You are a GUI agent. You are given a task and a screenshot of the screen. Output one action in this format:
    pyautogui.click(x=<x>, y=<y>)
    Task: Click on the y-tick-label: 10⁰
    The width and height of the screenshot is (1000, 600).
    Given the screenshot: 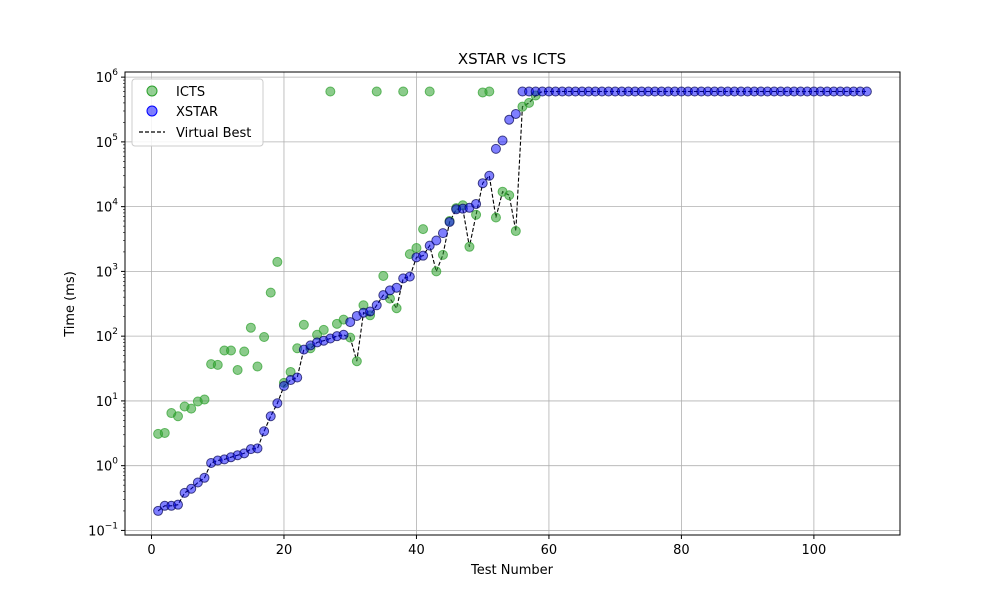 What is the action you would take?
    pyautogui.click(x=107, y=466)
    